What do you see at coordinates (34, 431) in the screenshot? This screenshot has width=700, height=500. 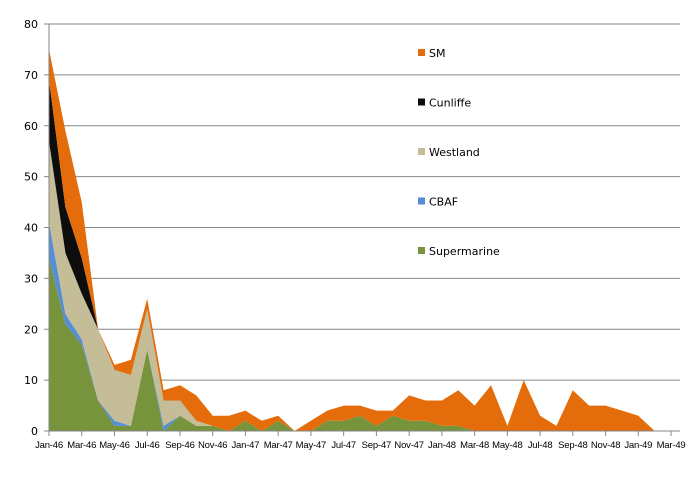 I see `y-tick-label: 0` at bounding box center [34, 431].